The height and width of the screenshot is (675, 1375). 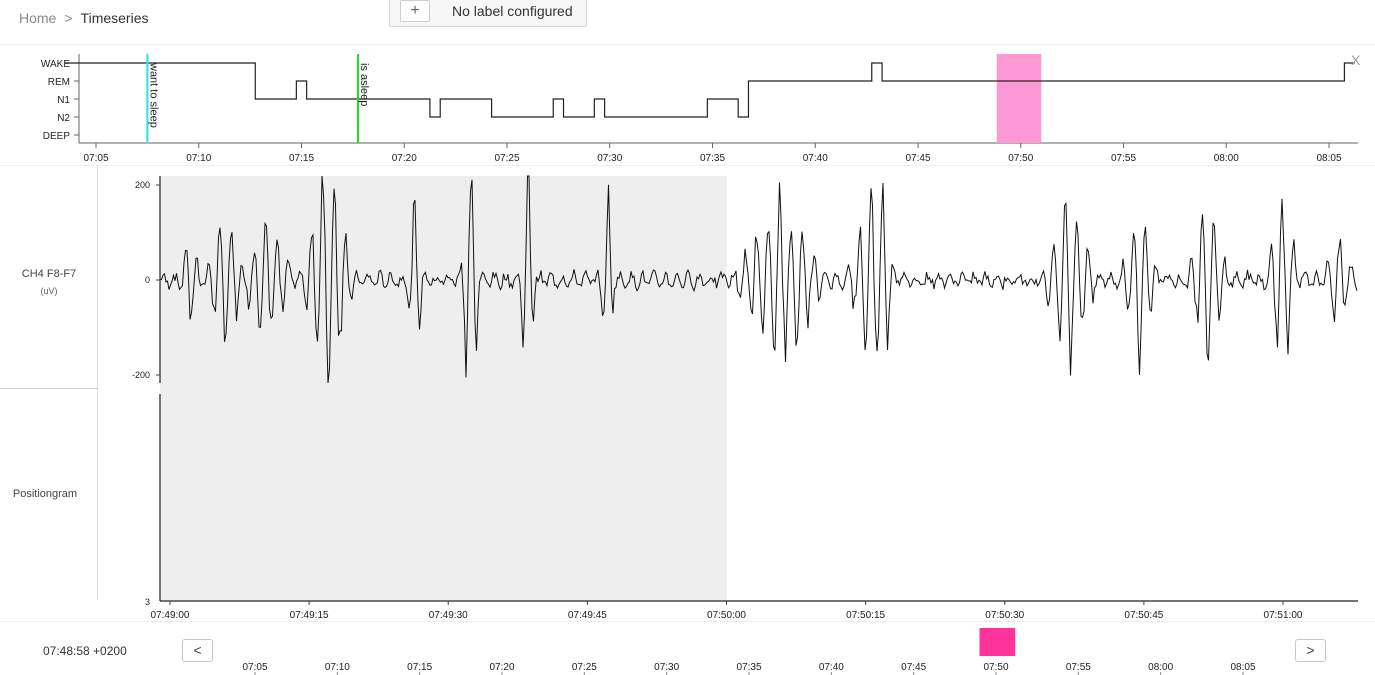 What do you see at coordinates (170, 615) in the screenshot?
I see `time-x-tick-label: 07:49:00` at bounding box center [170, 615].